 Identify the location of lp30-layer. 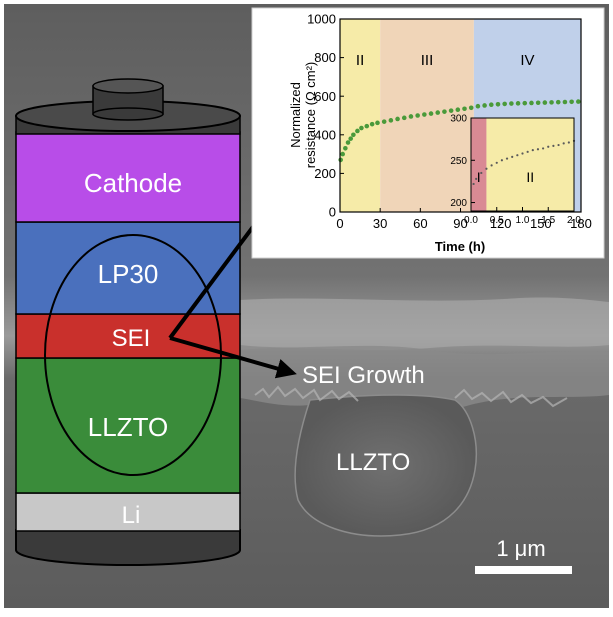
(128, 268).